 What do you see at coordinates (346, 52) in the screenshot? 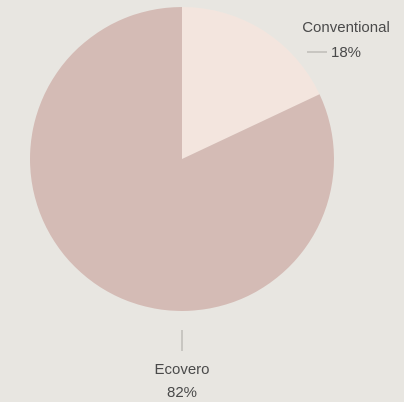
I see `slice-value-conventional: 18%` at bounding box center [346, 52].